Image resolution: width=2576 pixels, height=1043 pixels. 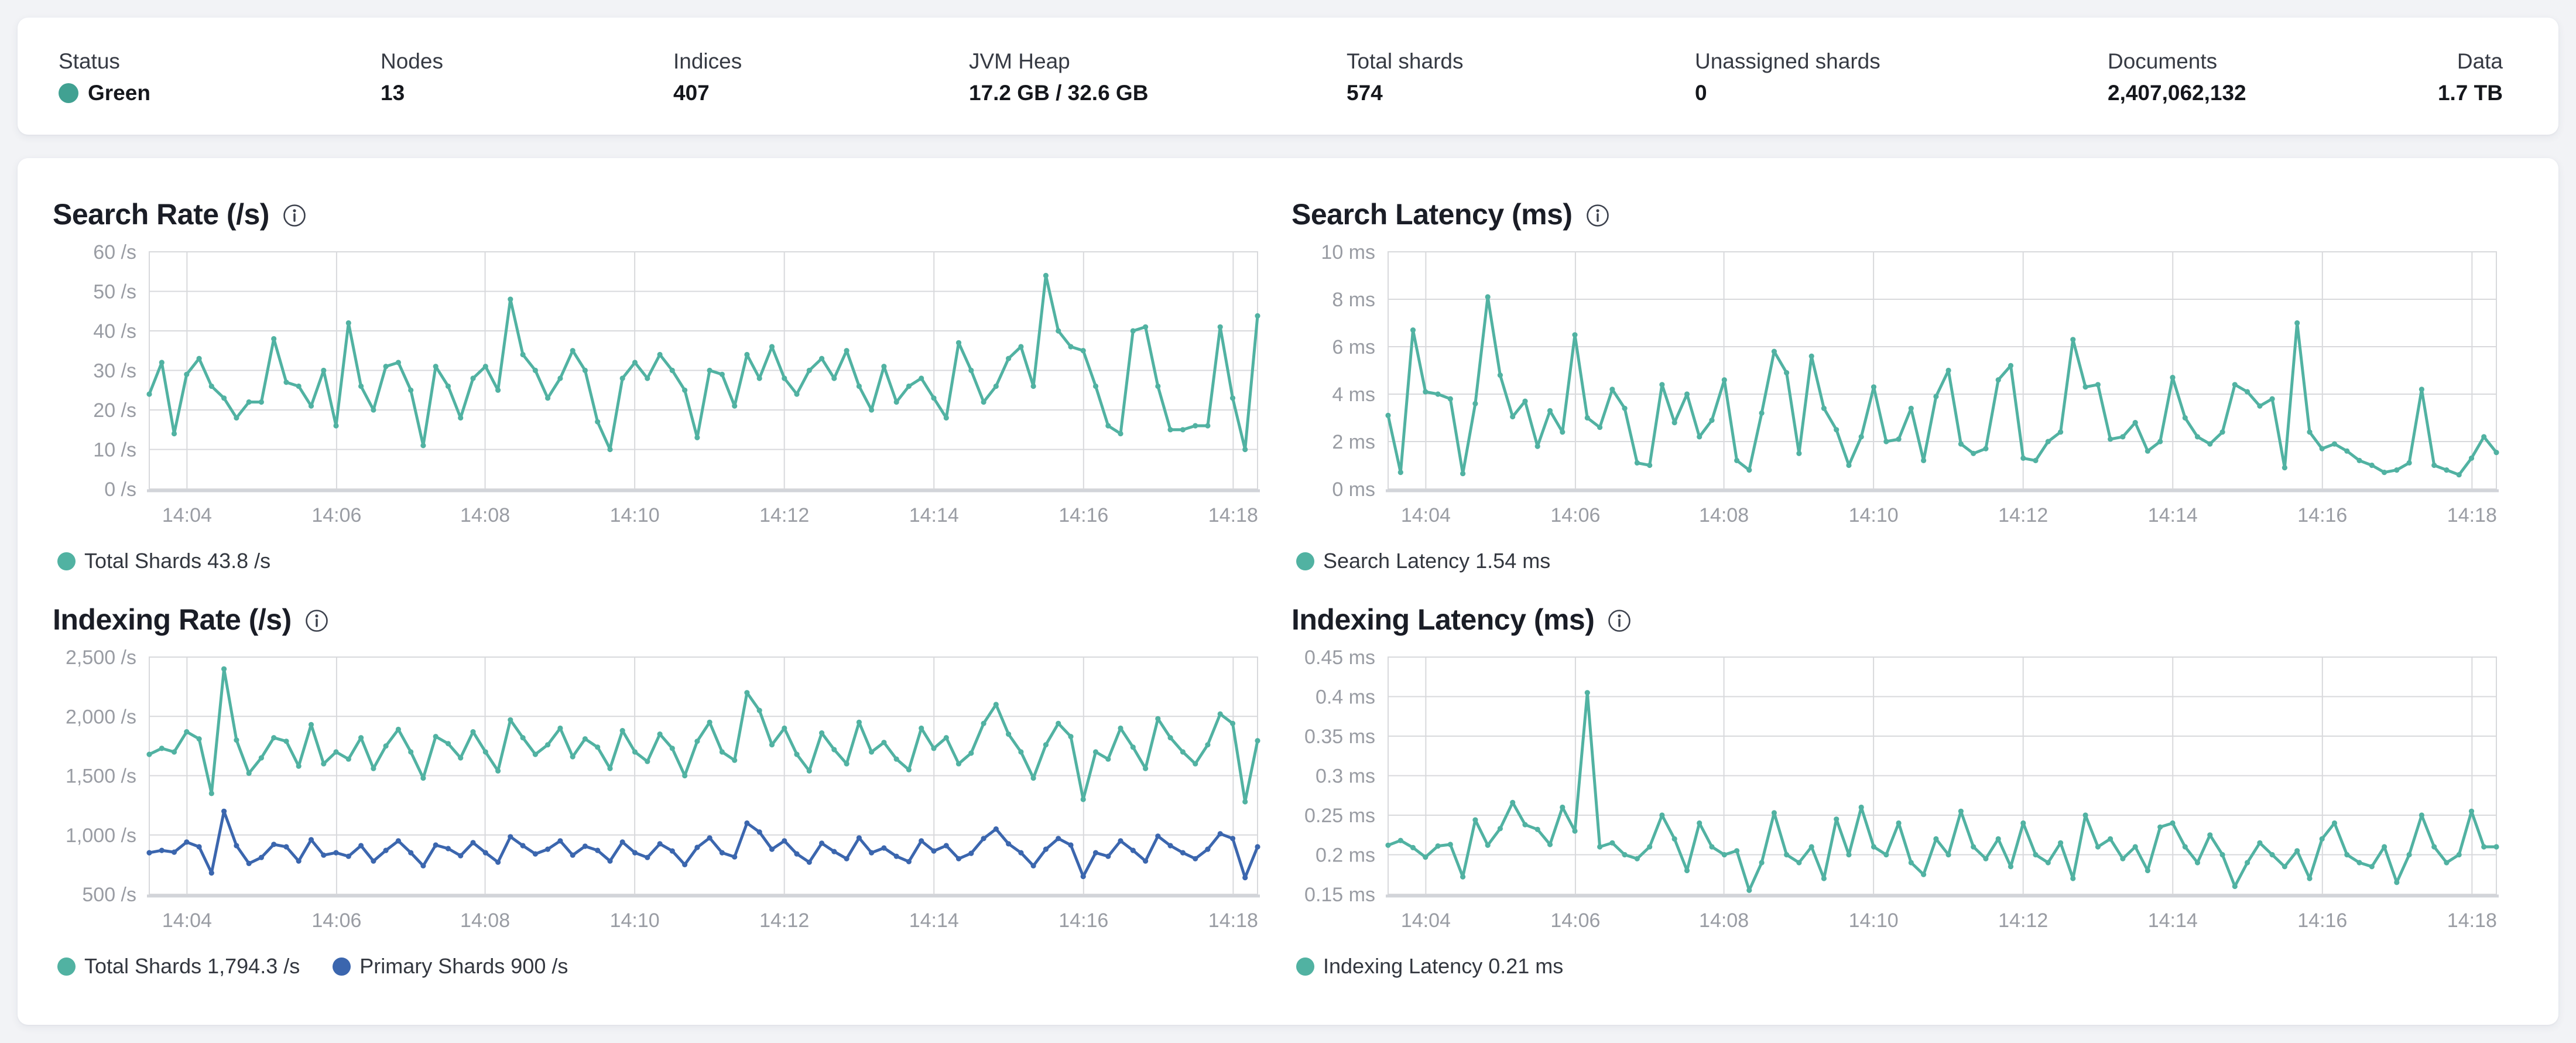 I want to click on stat-indices-label: Indices, so click(x=707, y=61).